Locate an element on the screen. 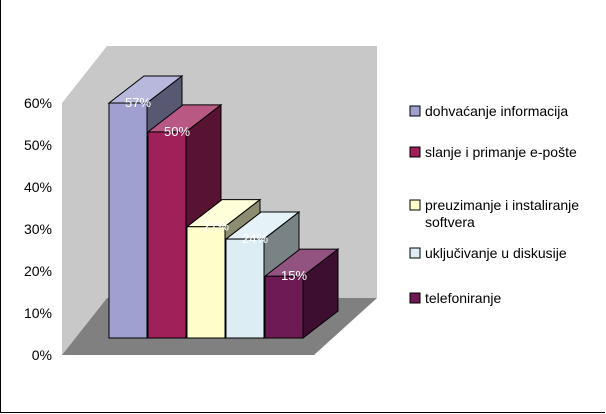  side-wall is located at coordinates (84, 200).